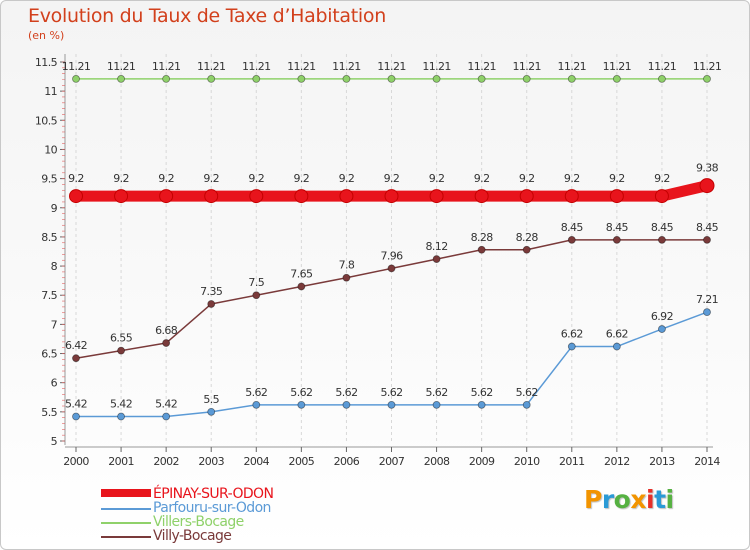 Image resolution: width=750 pixels, height=550 pixels. Describe the element at coordinates (49, 295) in the screenshot. I see `y-tick-label: 7.5` at that location.